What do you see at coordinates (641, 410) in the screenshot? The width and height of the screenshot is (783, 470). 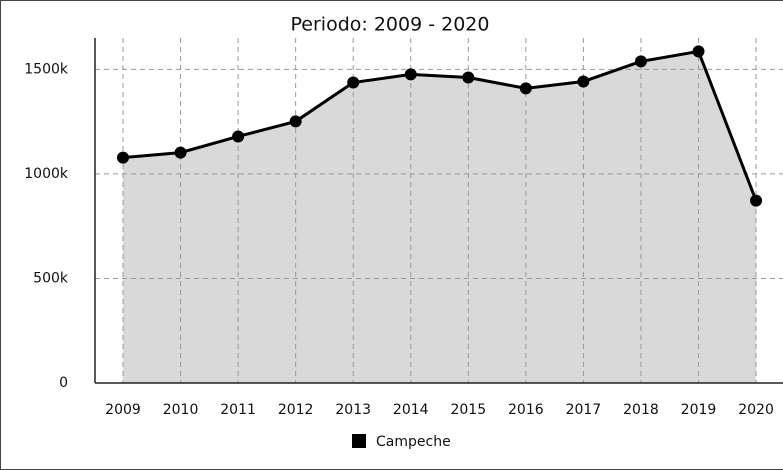 I see `x-tick-label: 2018` at bounding box center [641, 410].